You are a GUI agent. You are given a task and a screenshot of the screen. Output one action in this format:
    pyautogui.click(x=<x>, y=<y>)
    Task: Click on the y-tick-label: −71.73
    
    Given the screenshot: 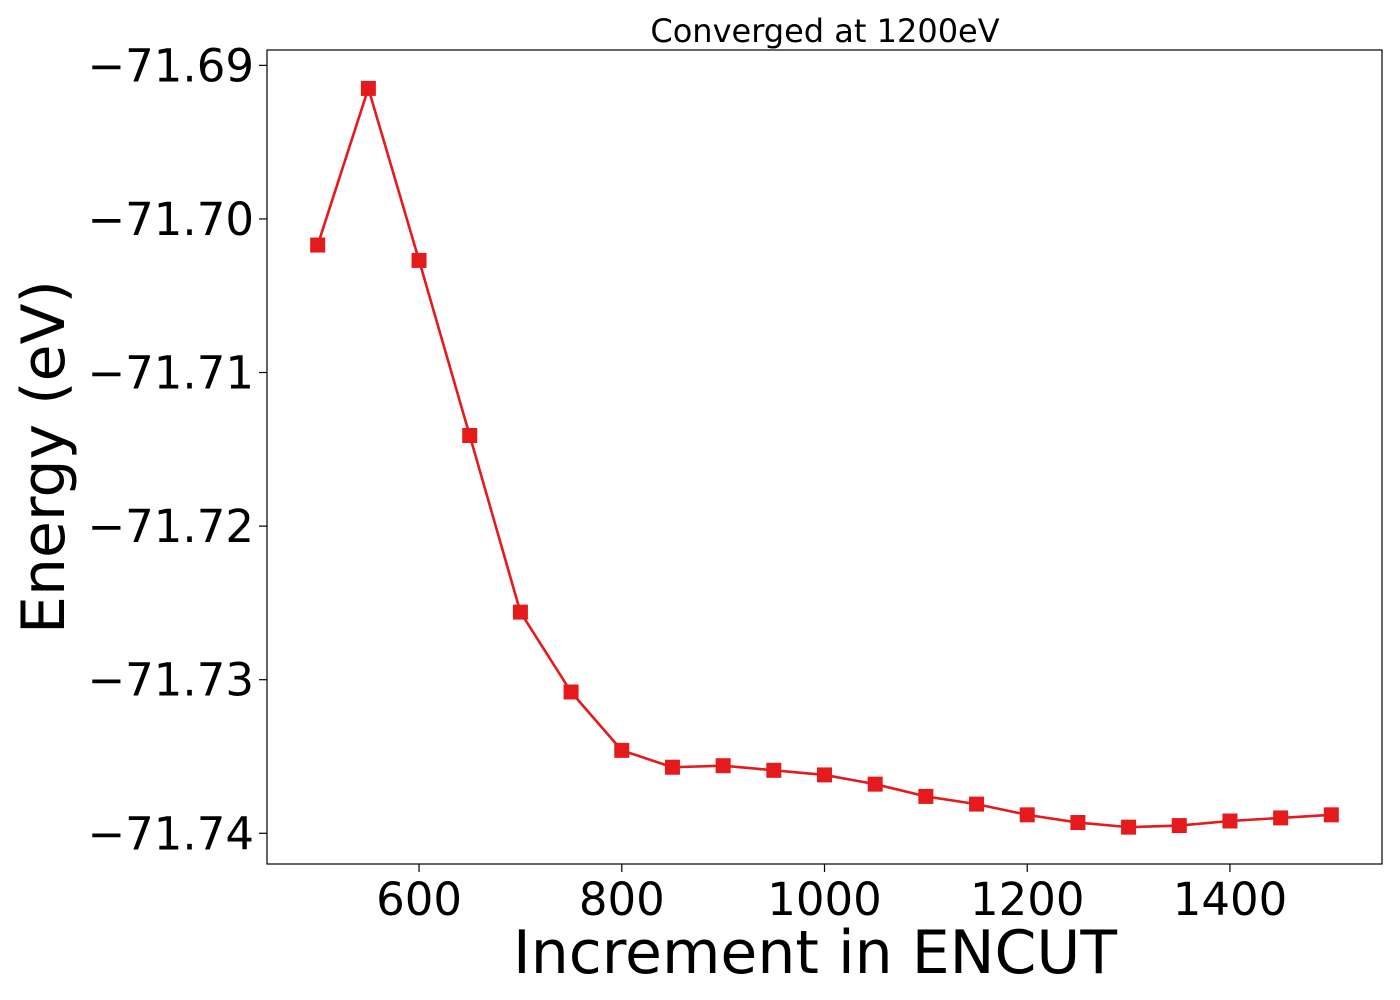 What is the action you would take?
    pyautogui.click(x=170, y=680)
    